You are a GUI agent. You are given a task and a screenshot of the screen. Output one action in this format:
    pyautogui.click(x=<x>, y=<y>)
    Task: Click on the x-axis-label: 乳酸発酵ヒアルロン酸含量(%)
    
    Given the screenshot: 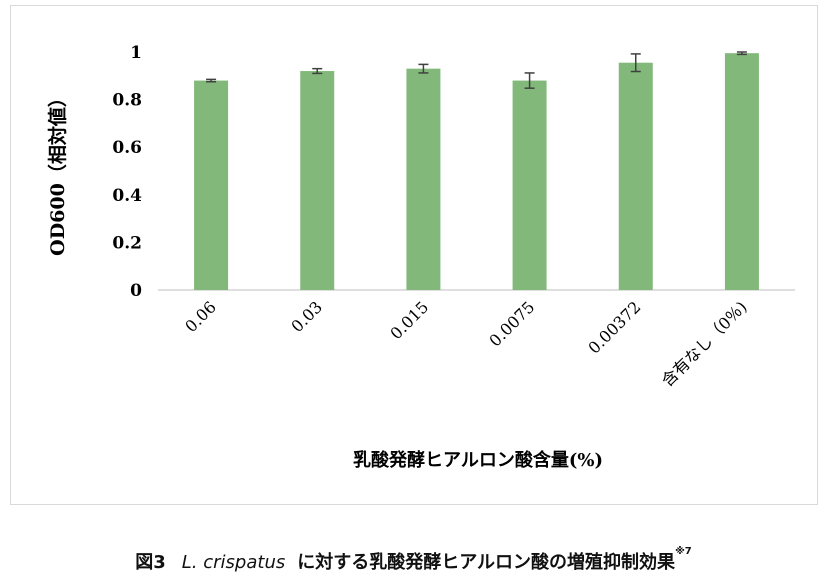 What is the action you would take?
    pyautogui.click(x=478, y=460)
    